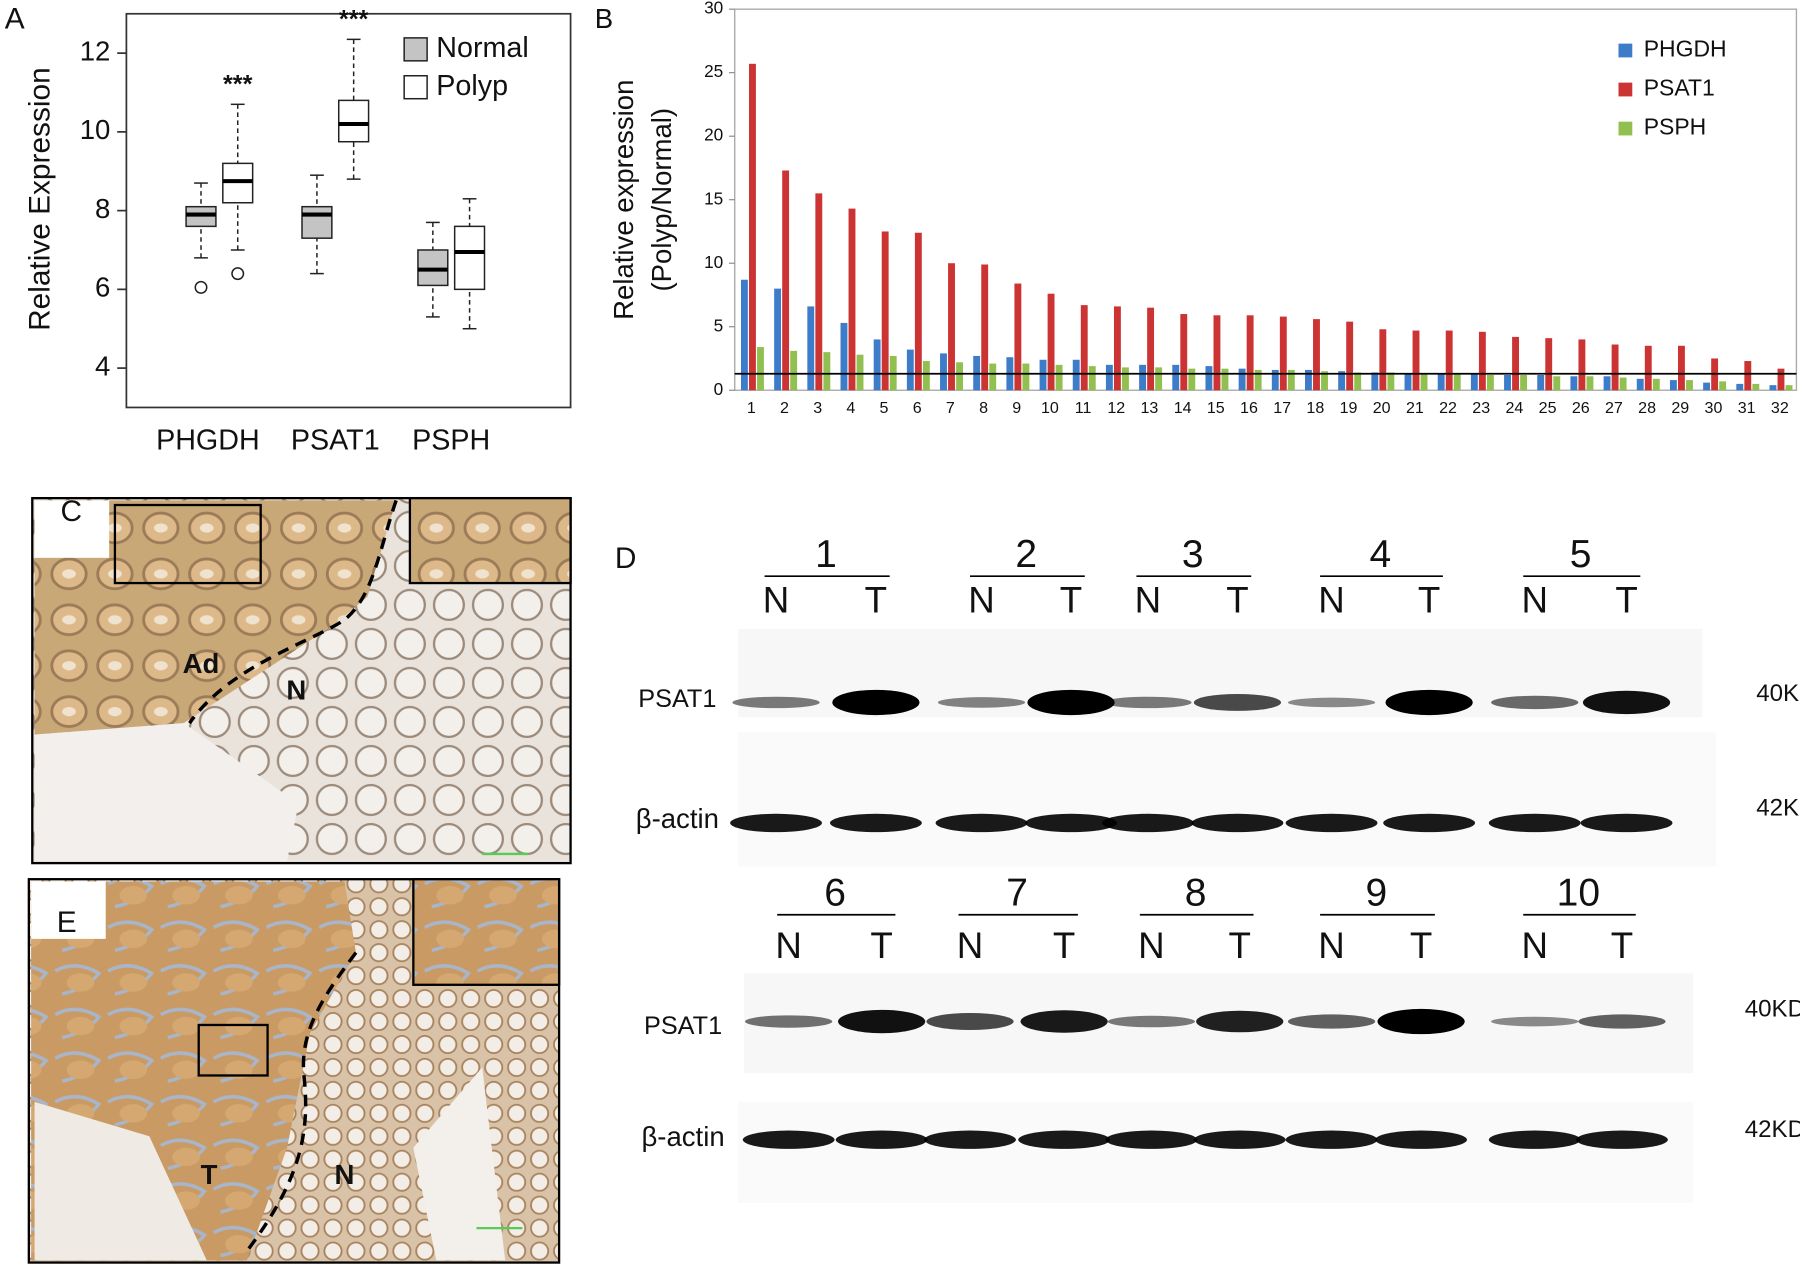  What do you see at coordinates (1376, 893) in the screenshot?
I see `sample-label: 9` at bounding box center [1376, 893].